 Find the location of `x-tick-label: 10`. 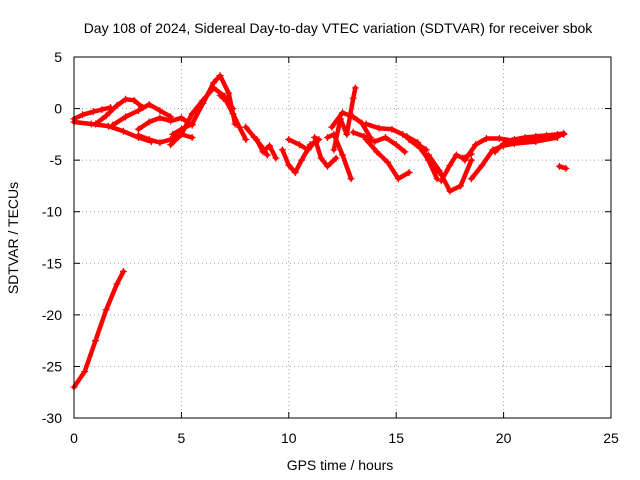

x-tick-label: 10 is located at coordinates (289, 438).